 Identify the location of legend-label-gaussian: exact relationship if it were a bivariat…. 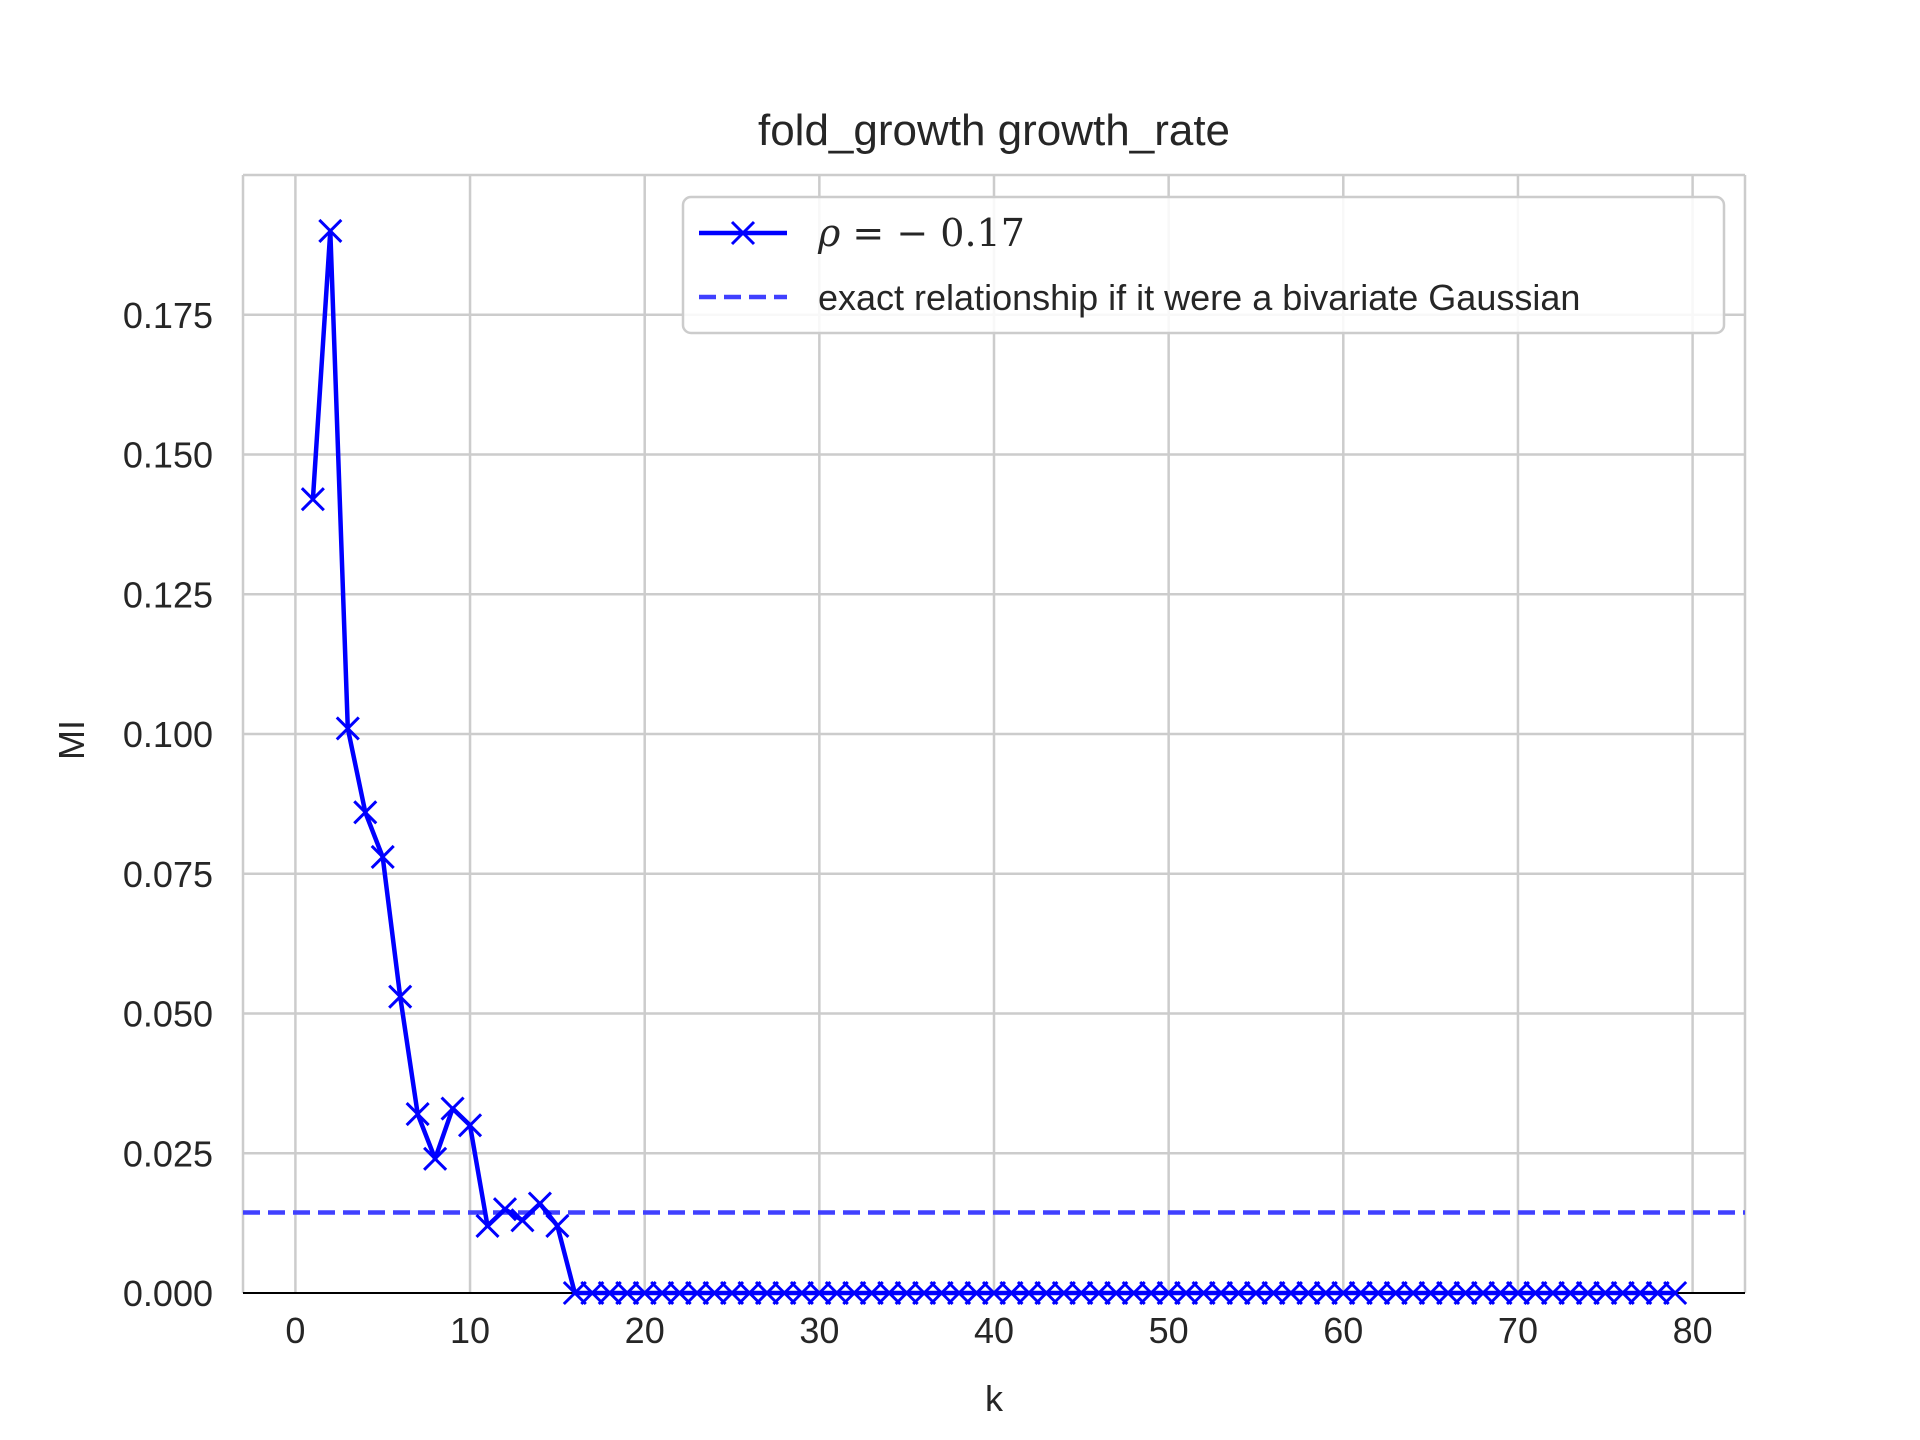
(1199, 297).